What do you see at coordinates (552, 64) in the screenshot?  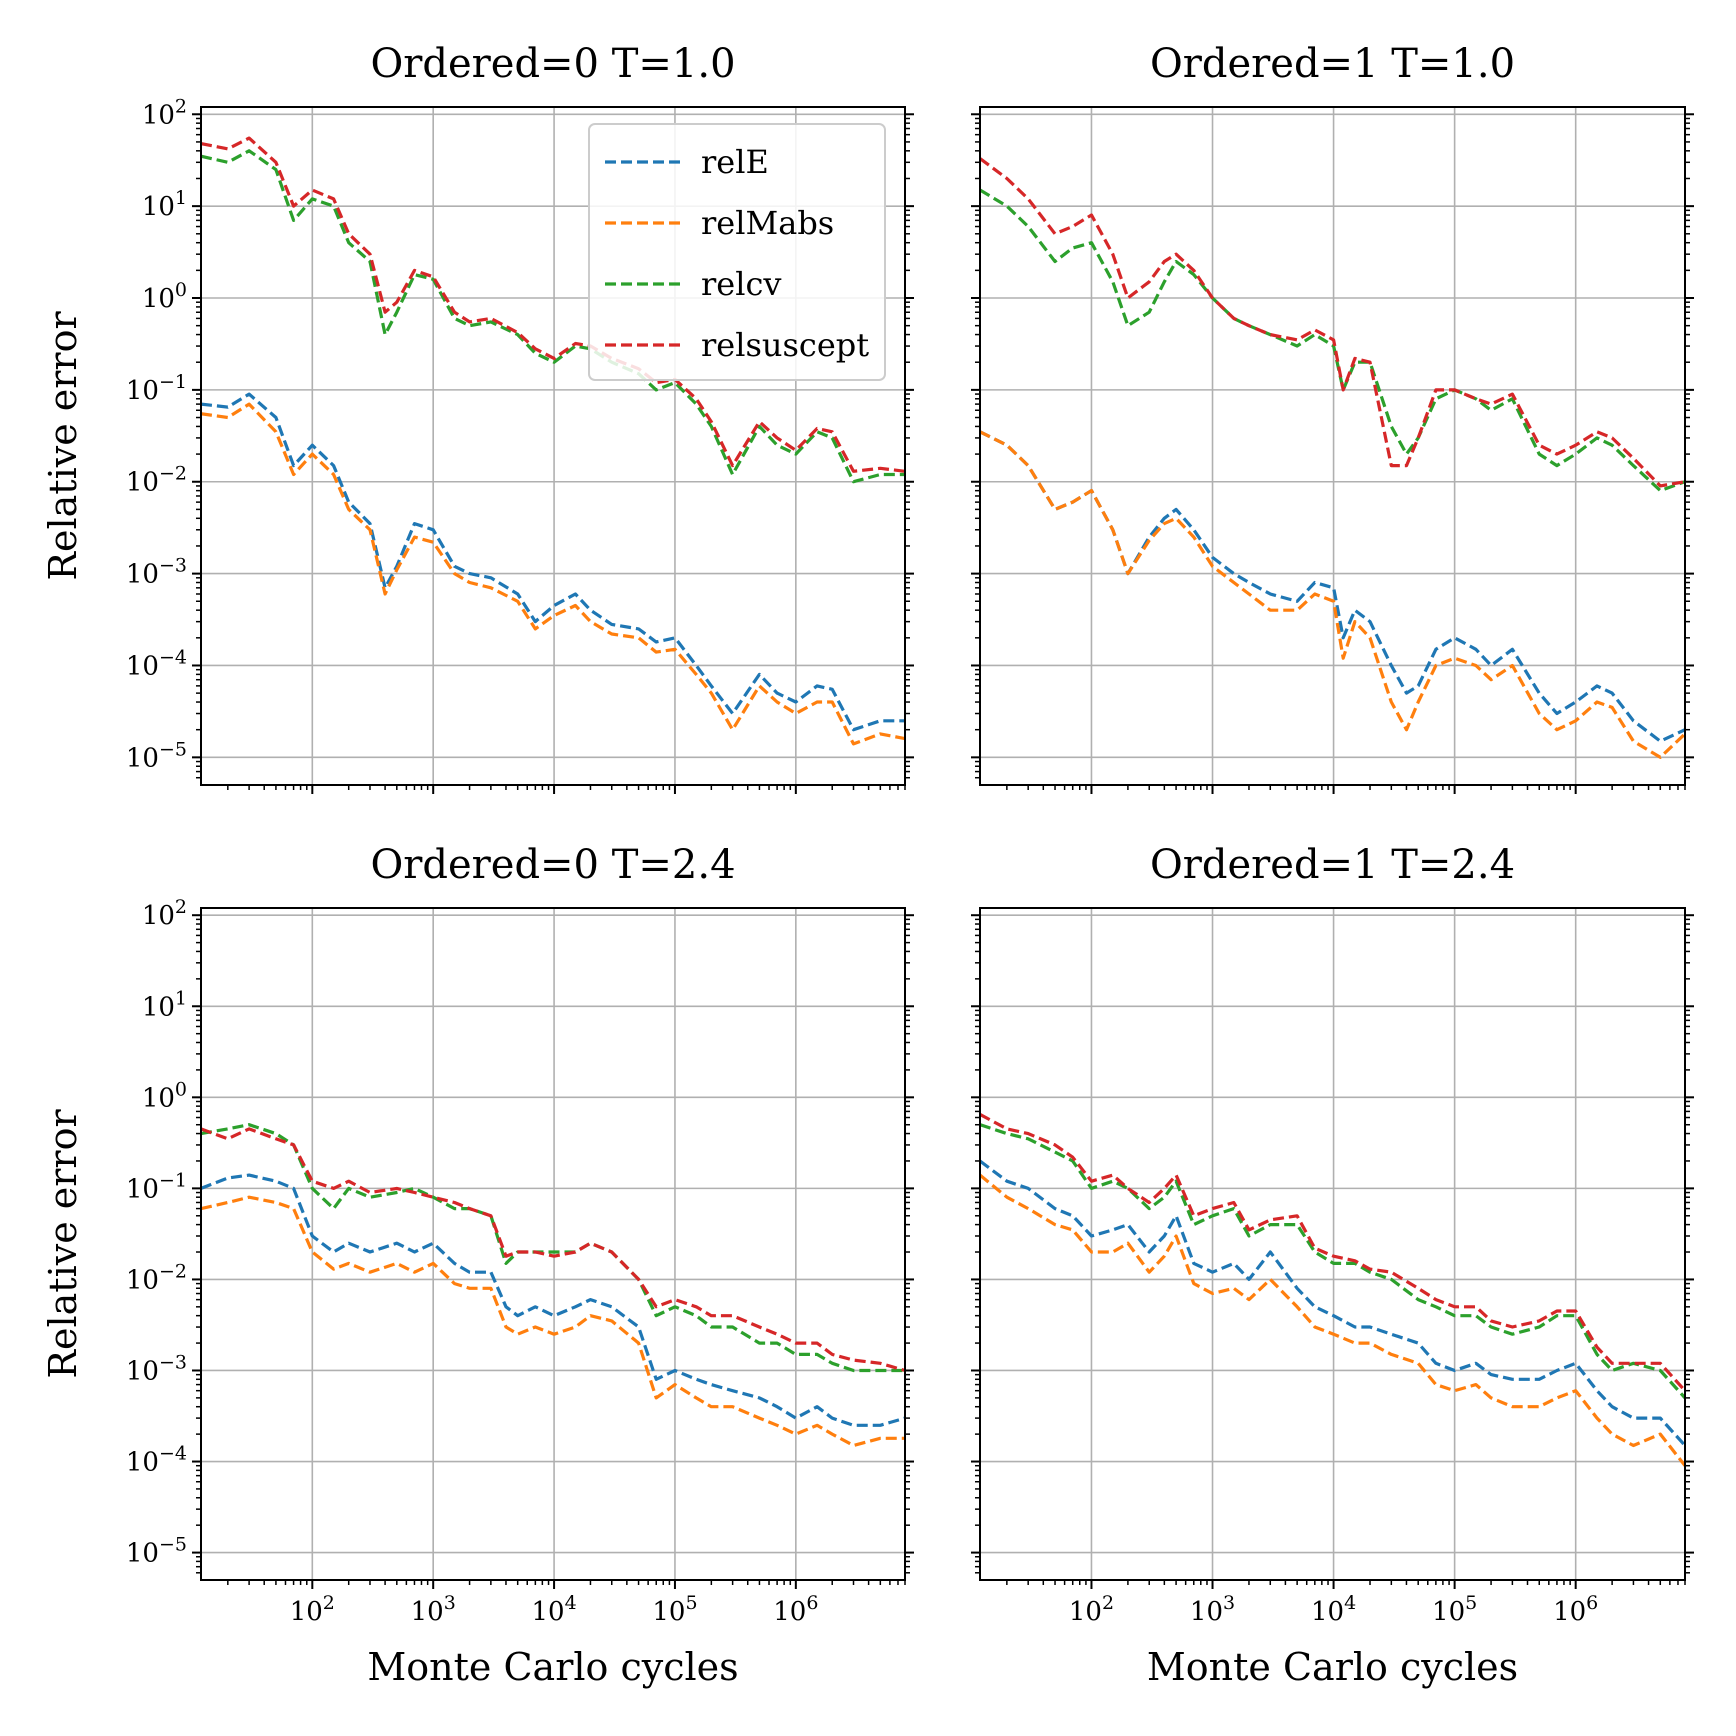 I see `subplot-title: Ordered=0 T=1.0` at bounding box center [552, 64].